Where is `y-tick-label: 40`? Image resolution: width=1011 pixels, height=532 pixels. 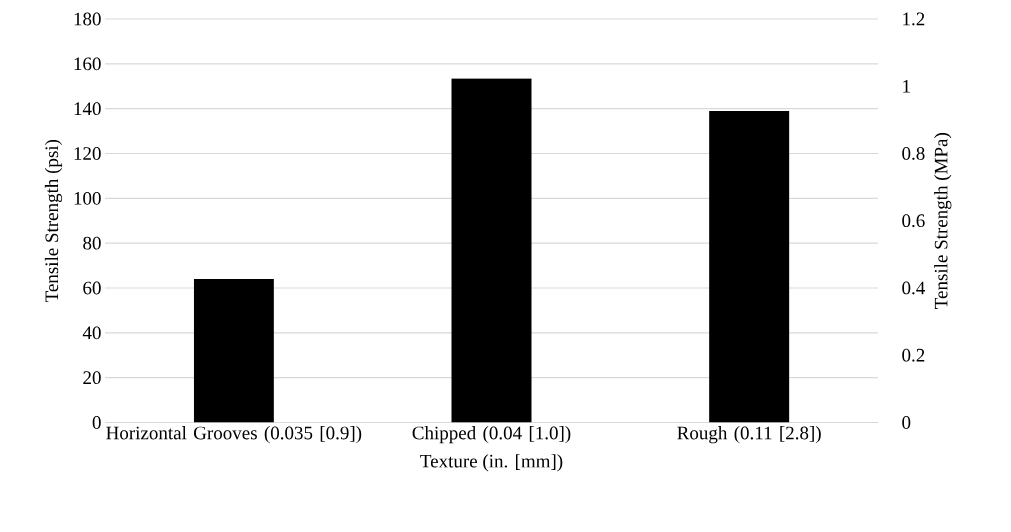 y-tick-label: 40 is located at coordinates (91, 333).